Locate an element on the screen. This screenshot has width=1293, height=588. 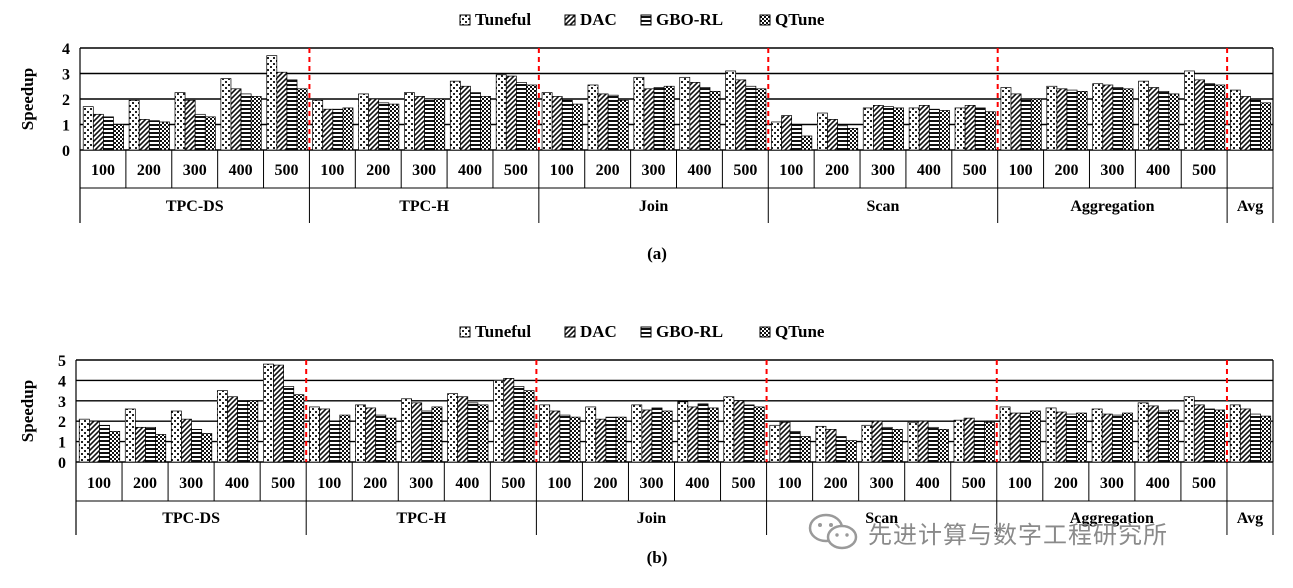
group-label: Aggregation is located at coordinates (1112, 206).